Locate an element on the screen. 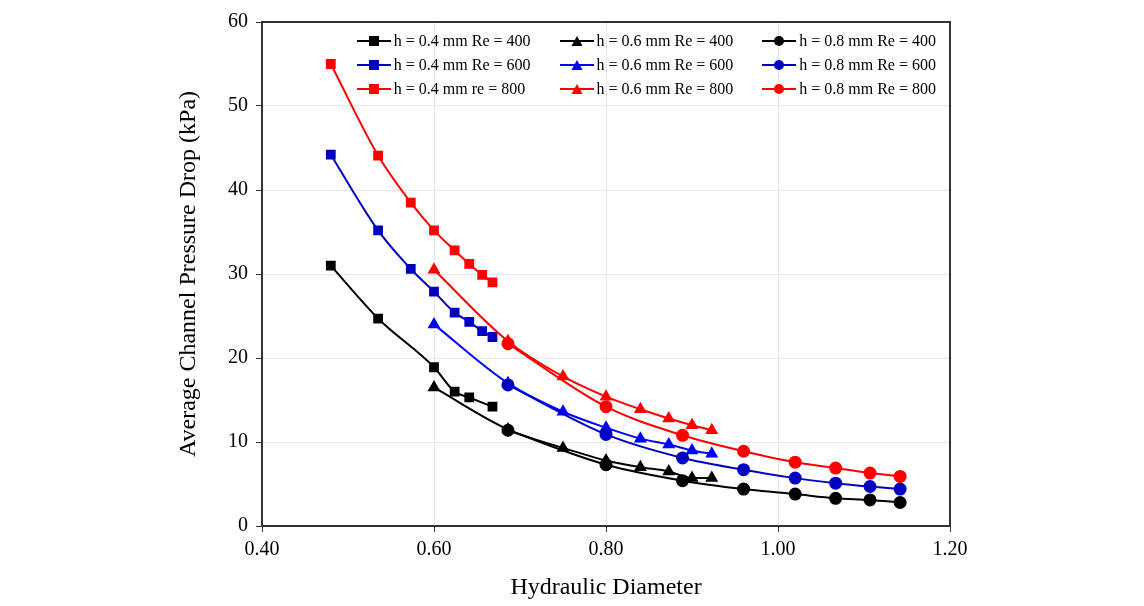  legend-label: h = 0.4 mm Re = 600 is located at coordinates (462, 65).